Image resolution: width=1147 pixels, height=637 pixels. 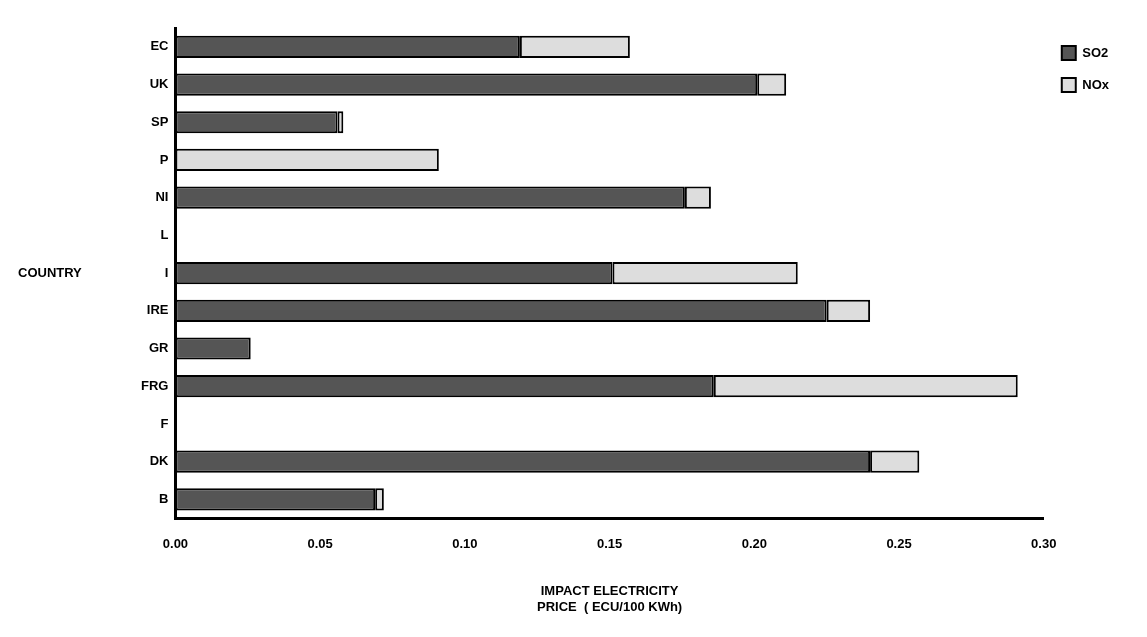 I want to click on x-tick-label: 0.00, so click(x=175, y=543).